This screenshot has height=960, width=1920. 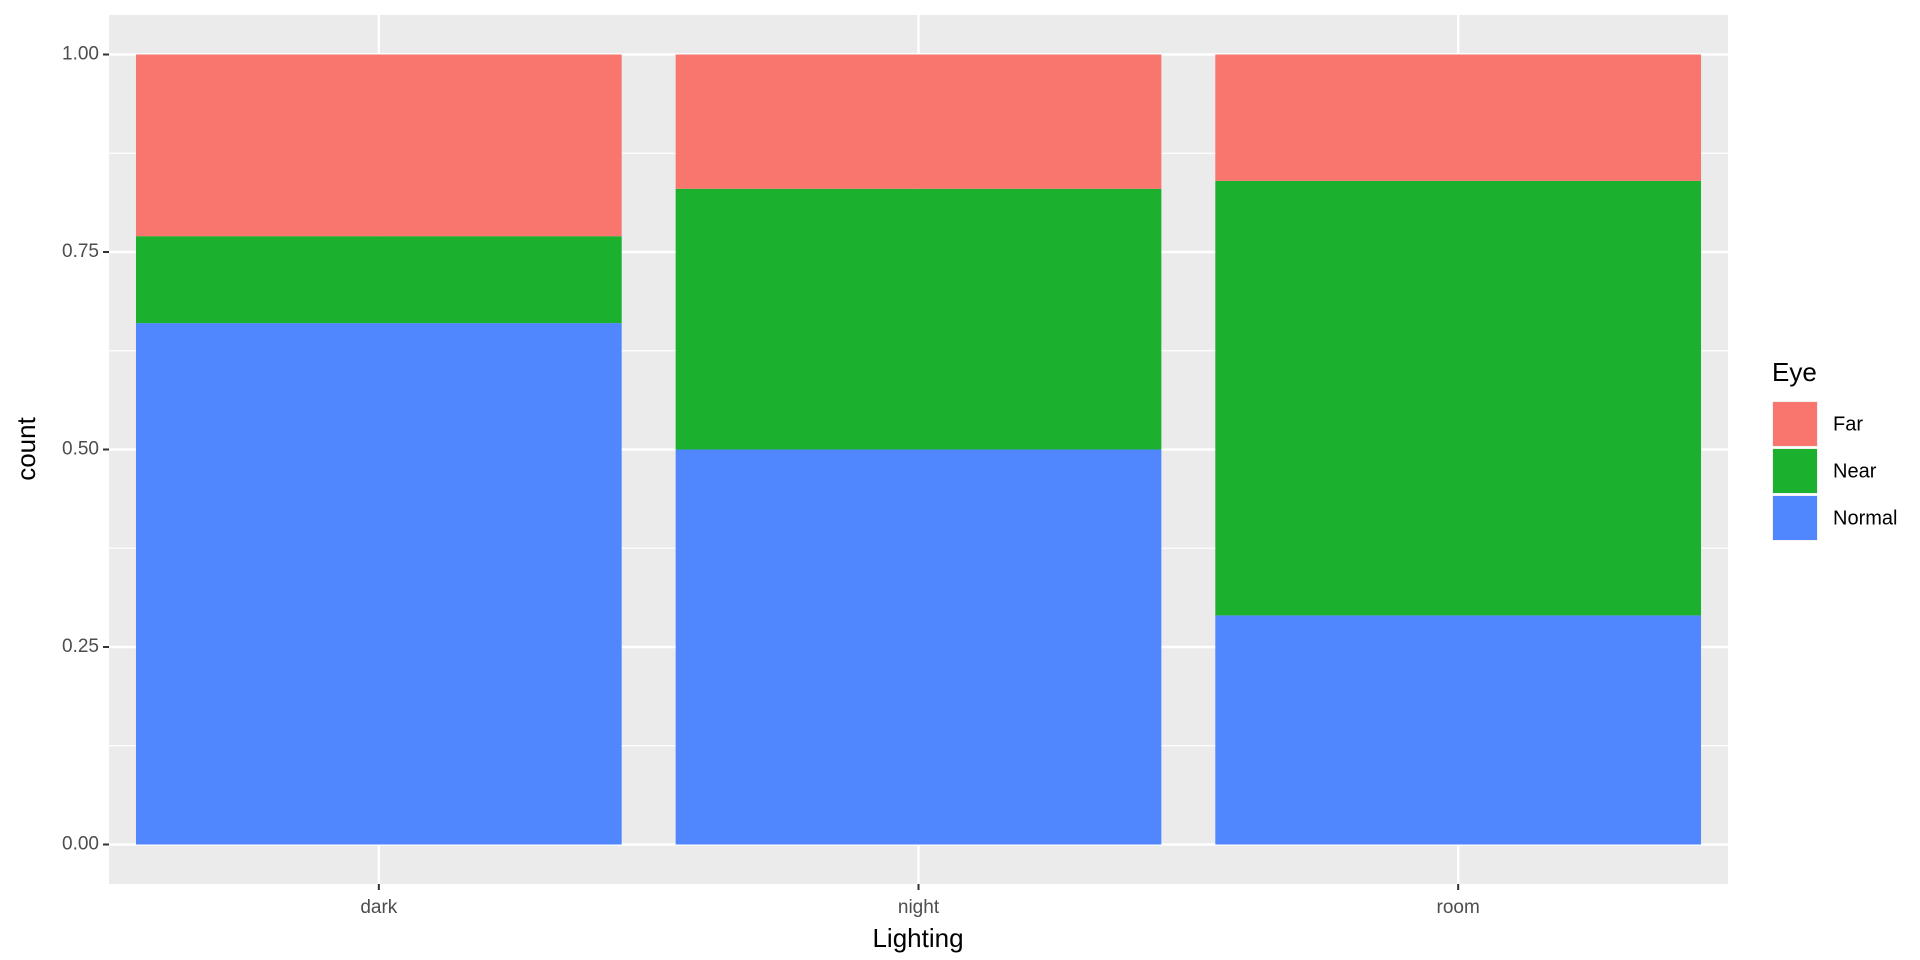 I want to click on legend-label: Near, so click(x=1855, y=471).